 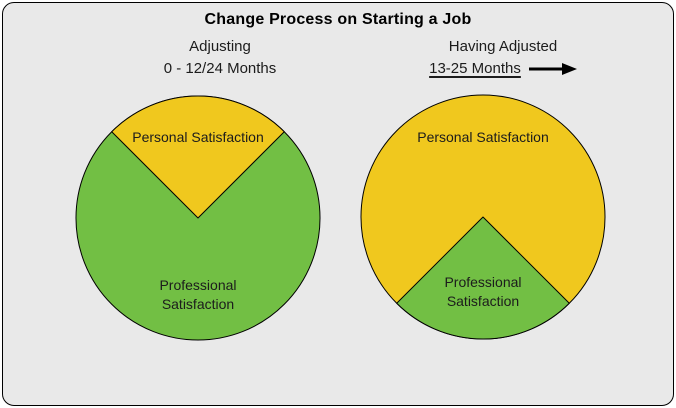 What do you see at coordinates (483, 137) in the screenshot?
I see `right-pie-personal-label: Personal Satisfaction` at bounding box center [483, 137].